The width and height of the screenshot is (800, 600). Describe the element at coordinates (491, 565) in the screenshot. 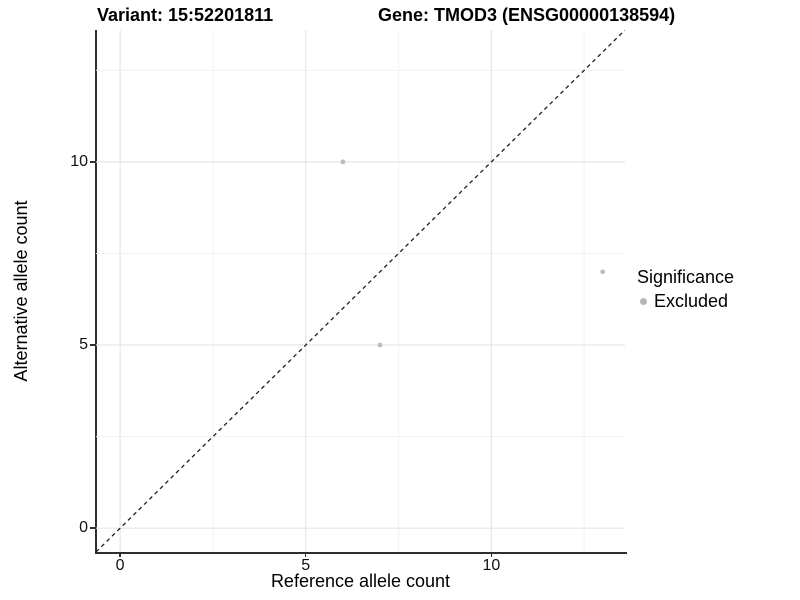

I see `x-tick-label: 10` at that location.